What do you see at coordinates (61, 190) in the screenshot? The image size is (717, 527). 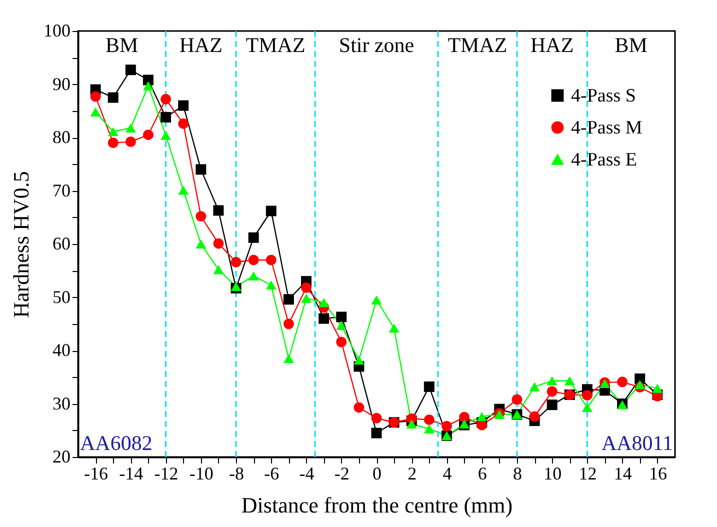 I see `y-tick-label: 70` at bounding box center [61, 190].